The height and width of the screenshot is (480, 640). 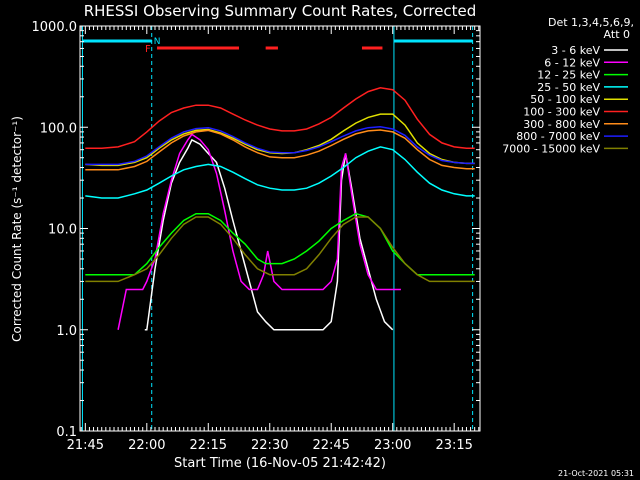 What do you see at coordinates (558, 136) in the screenshot?
I see `legend-label-7: 800 - 7000 keV` at bounding box center [558, 136].